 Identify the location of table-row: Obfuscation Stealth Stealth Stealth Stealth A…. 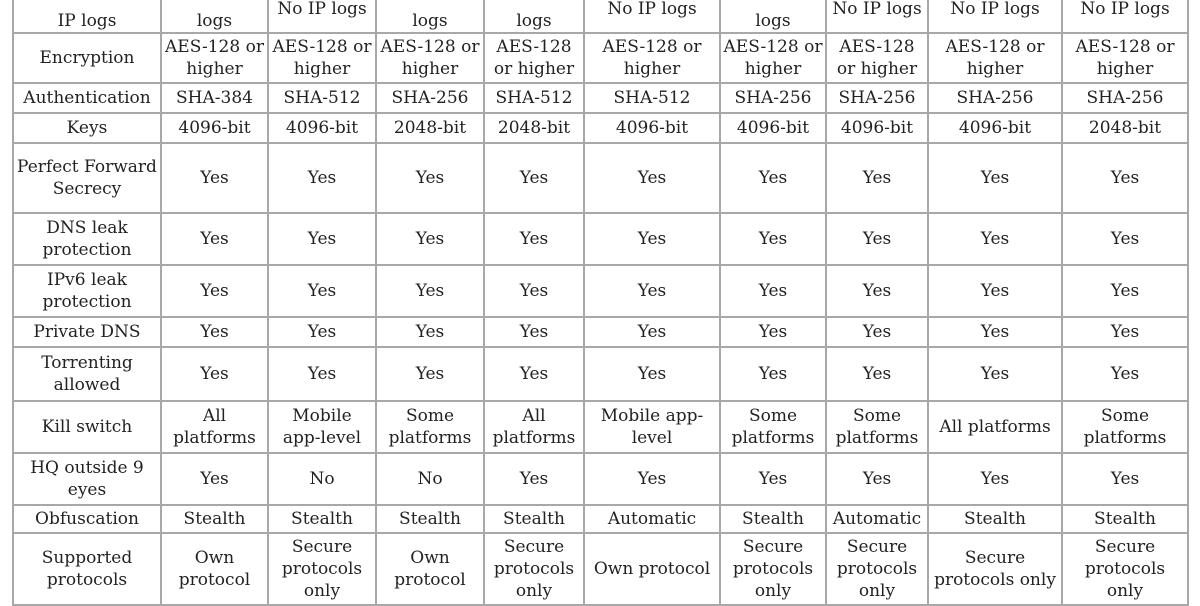
(600, 519).